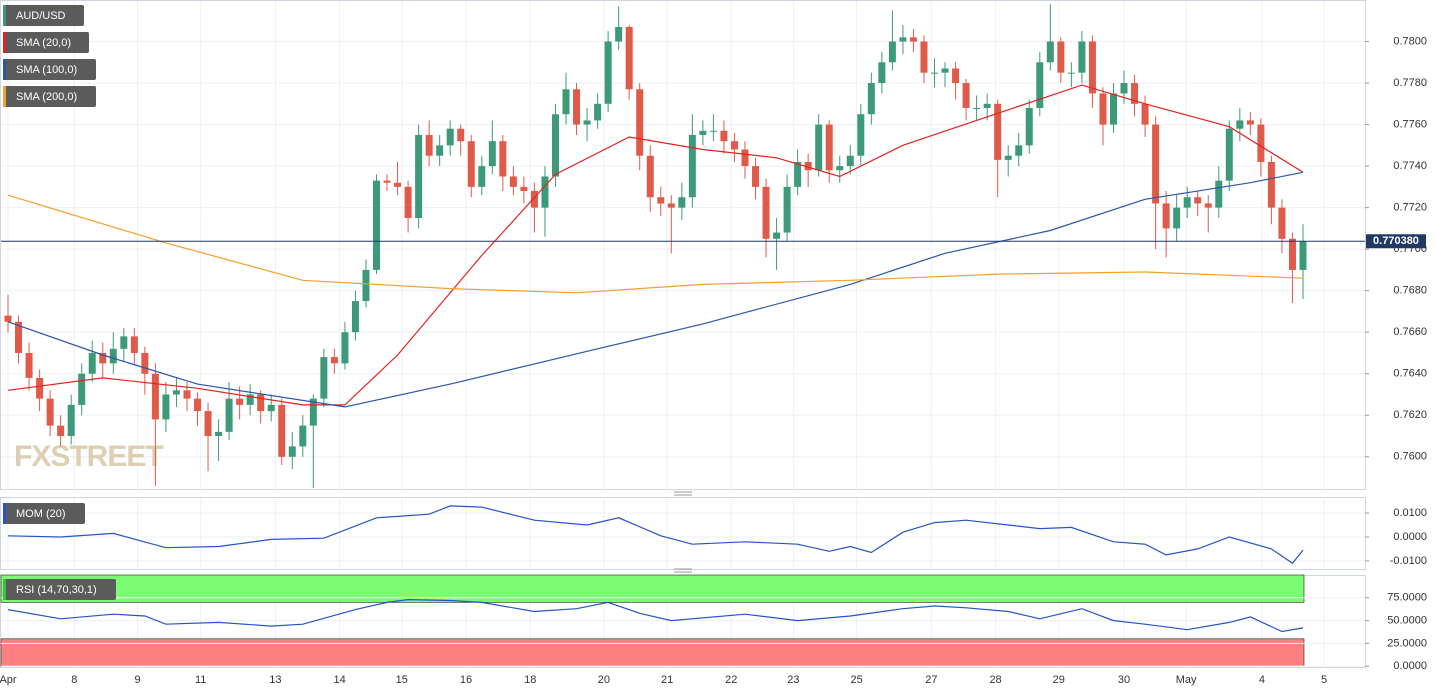 This screenshot has height=693, width=1437. I want to click on y-tick-label: 0.7600, so click(1410, 457).